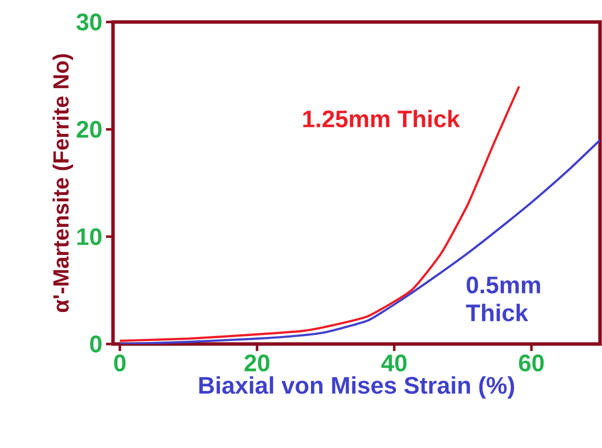  What do you see at coordinates (531, 363) in the screenshot?
I see `x-tick-label: 60` at bounding box center [531, 363].